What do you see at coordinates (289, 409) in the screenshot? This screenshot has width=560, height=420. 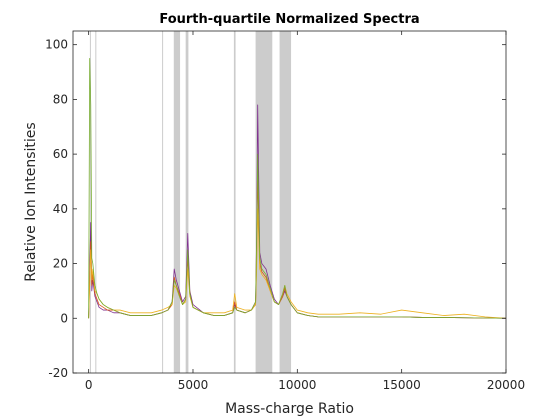 I see `x-axis-label: Mass-charge Ratio` at bounding box center [289, 409].